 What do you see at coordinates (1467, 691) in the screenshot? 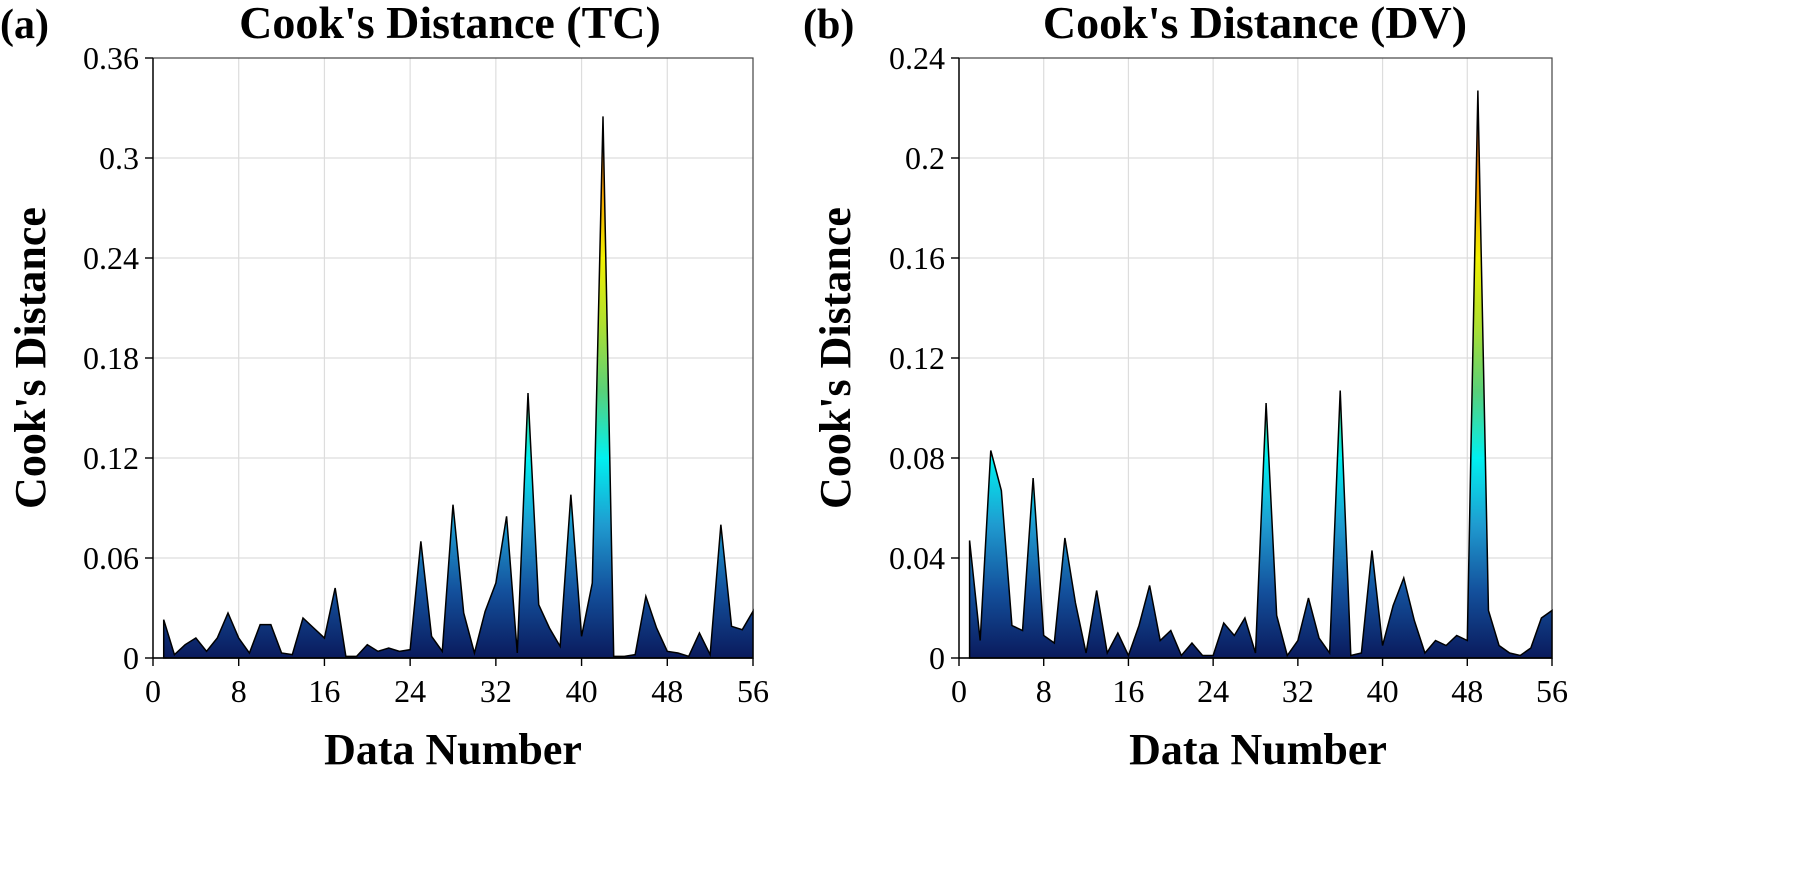
I see `panel-b-x-tick-label-6: 48` at bounding box center [1467, 691].